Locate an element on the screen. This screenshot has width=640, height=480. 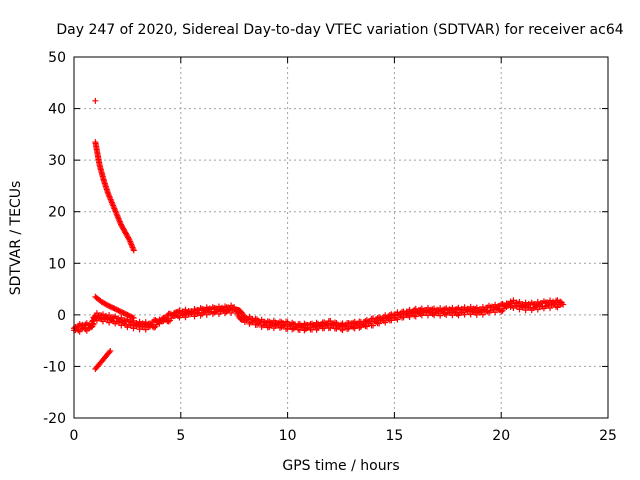
x-tick-label: 10 is located at coordinates (288, 436).